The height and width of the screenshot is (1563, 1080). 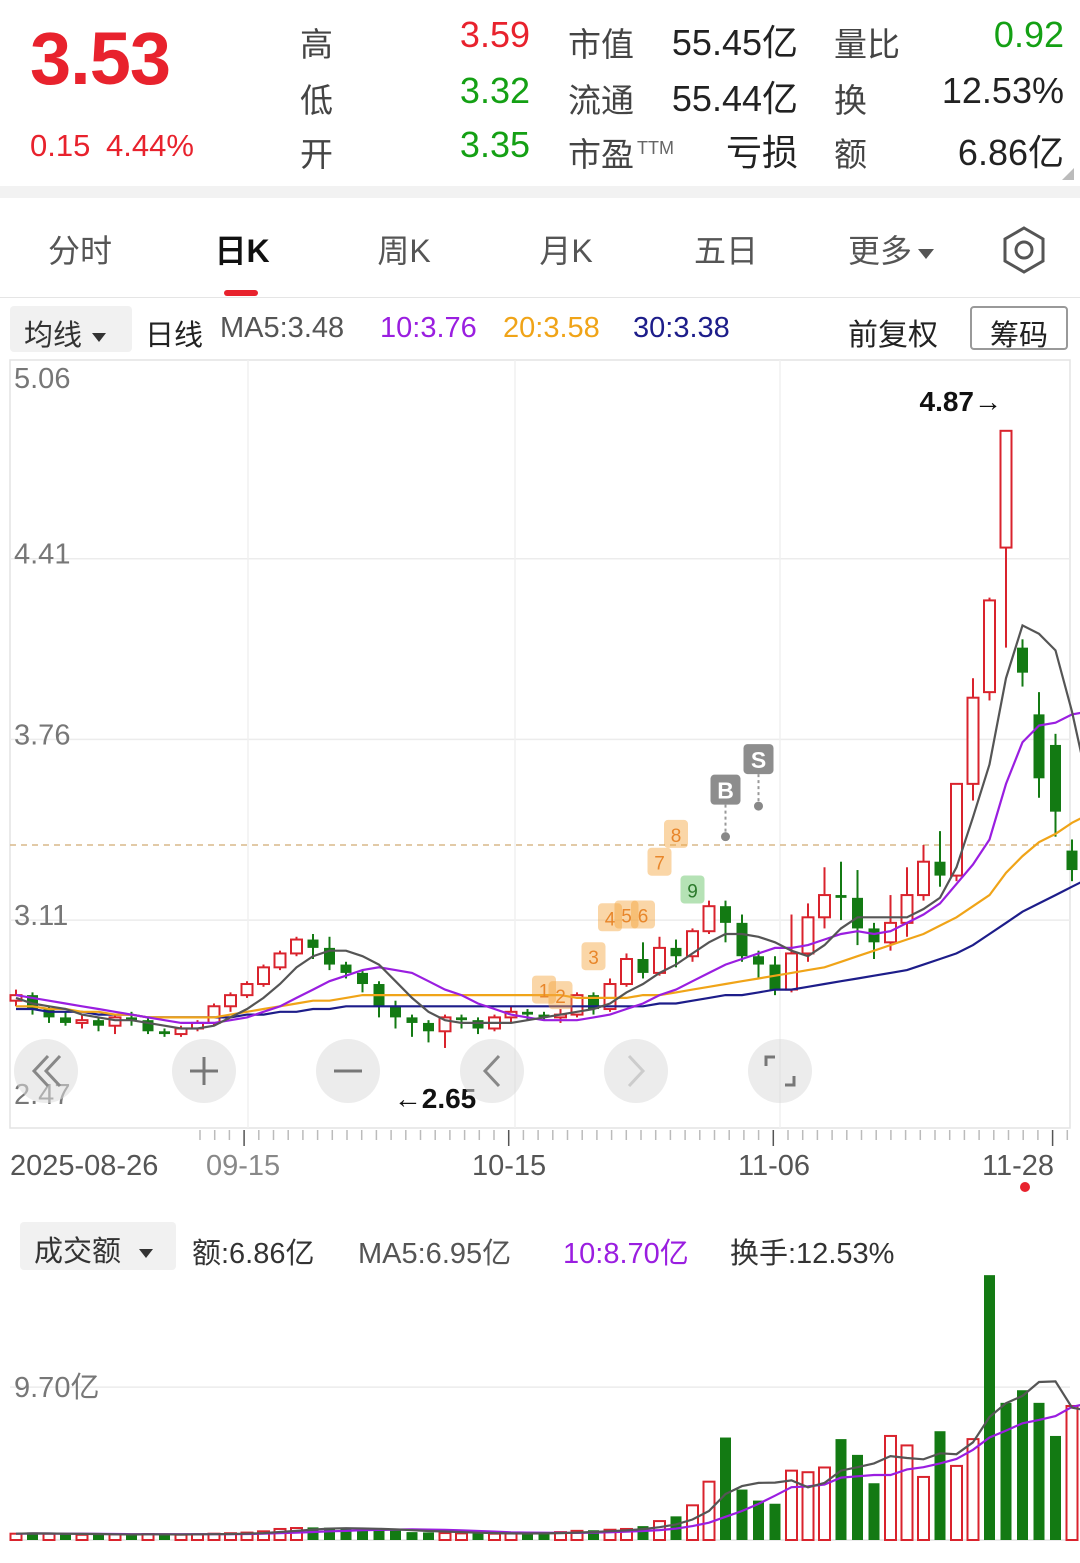 I want to click on scroll-far-left-button, so click(x=46, y=1071).